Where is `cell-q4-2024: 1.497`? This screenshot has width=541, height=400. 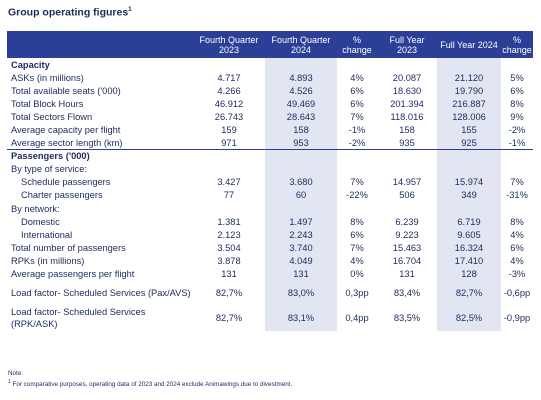 cell-q4-2024: 1.497 is located at coordinates (301, 222).